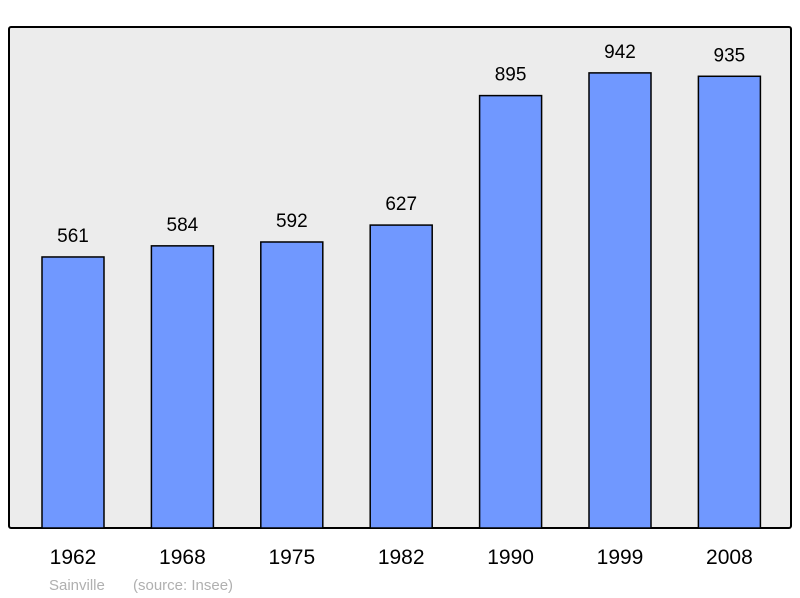 This screenshot has width=800, height=598. What do you see at coordinates (401, 557) in the screenshot?
I see `x-tick-label-1982: 1982` at bounding box center [401, 557].